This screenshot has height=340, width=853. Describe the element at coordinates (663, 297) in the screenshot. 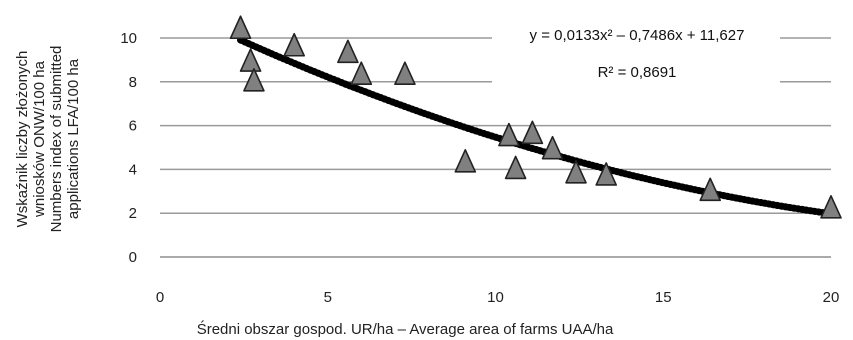

I see `x-tick-label: 15` at that location.